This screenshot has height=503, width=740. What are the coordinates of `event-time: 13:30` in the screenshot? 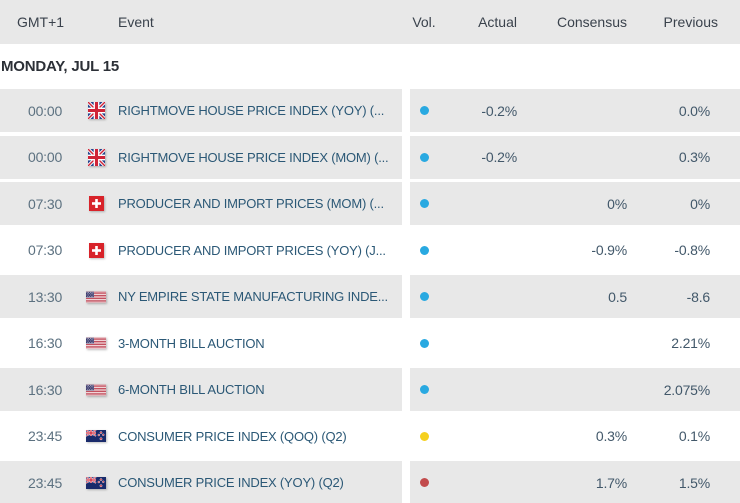 It's located at (45, 296).